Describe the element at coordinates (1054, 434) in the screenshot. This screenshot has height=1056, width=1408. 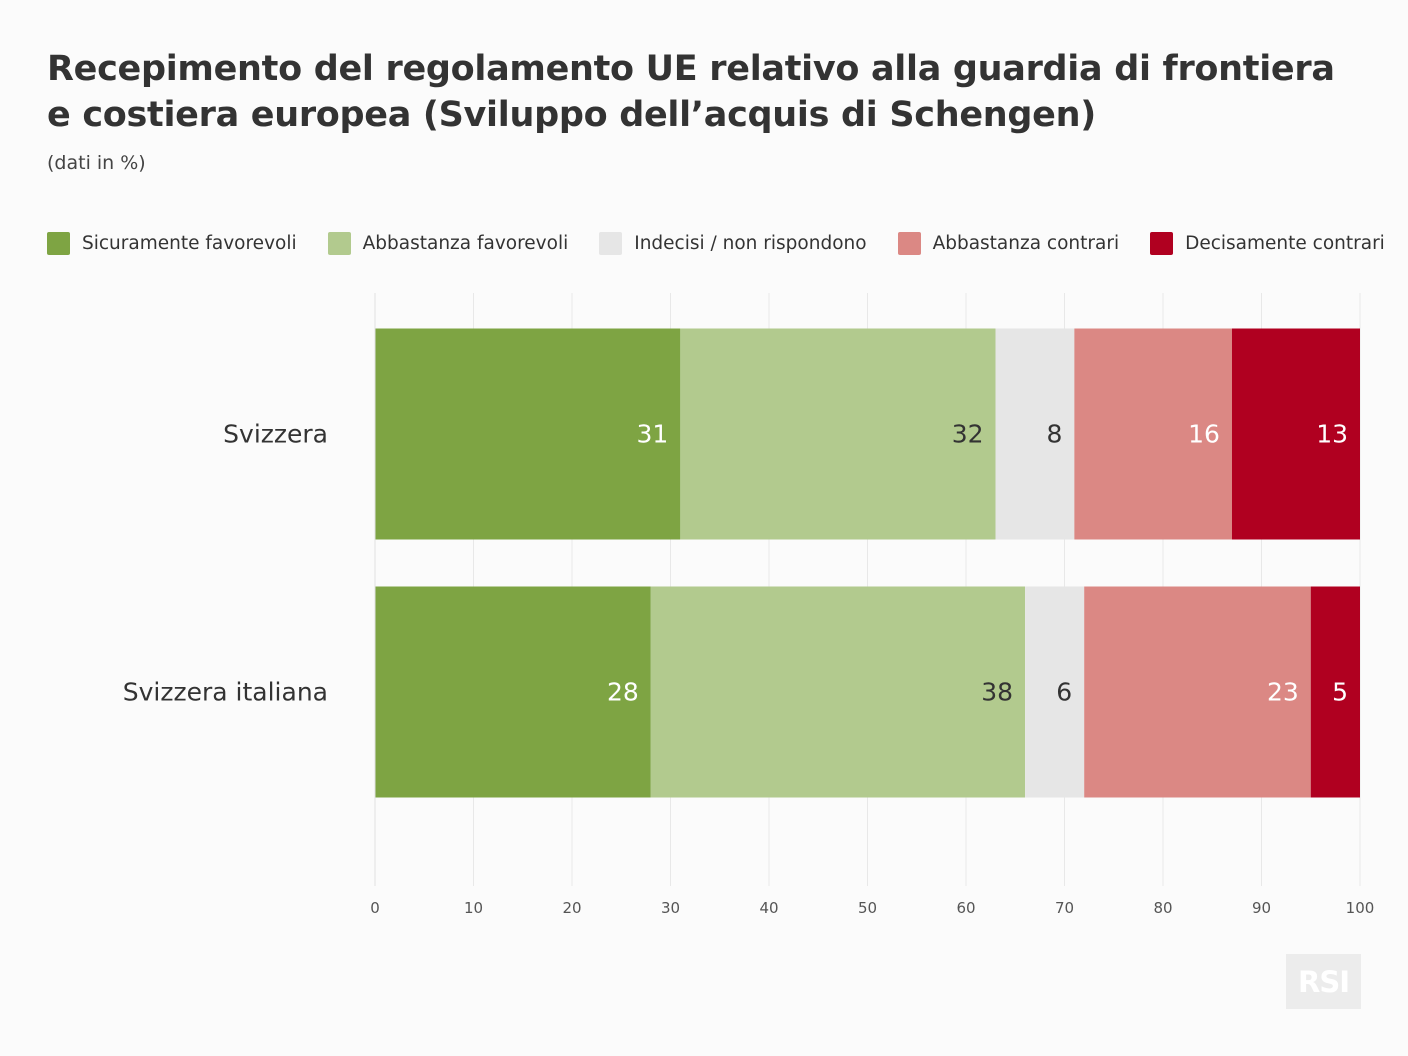
I see `data-label: 8` at that location.